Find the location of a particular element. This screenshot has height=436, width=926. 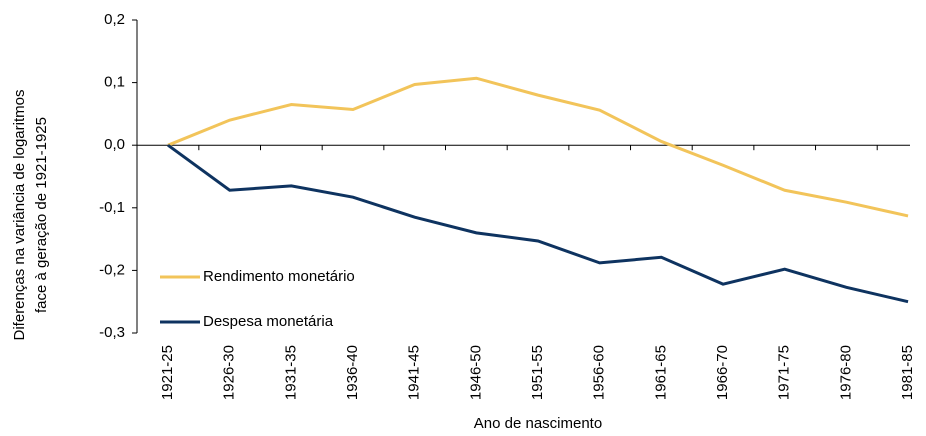

x-tick-label: 1936-40 is located at coordinates (352, 372).